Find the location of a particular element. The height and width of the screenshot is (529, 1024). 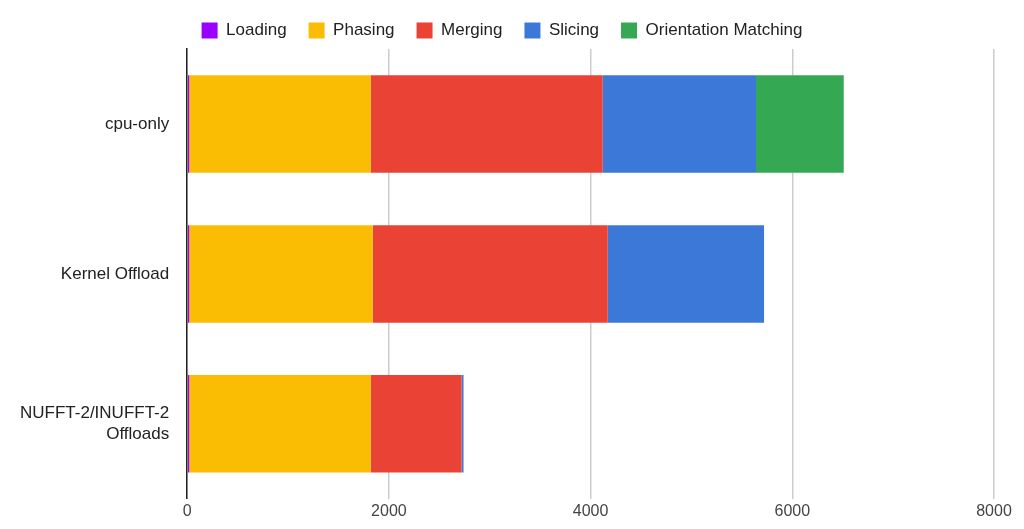

x-tick-label: 6000 is located at coordinates (792, 510).